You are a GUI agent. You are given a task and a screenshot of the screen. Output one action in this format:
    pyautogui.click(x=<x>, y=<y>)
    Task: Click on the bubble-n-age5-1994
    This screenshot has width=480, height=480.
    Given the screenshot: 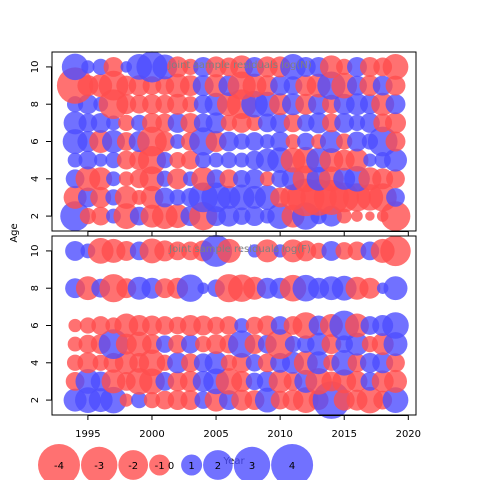 What is the action you would take?
    pyautogui.click(x=75, y=160)
    